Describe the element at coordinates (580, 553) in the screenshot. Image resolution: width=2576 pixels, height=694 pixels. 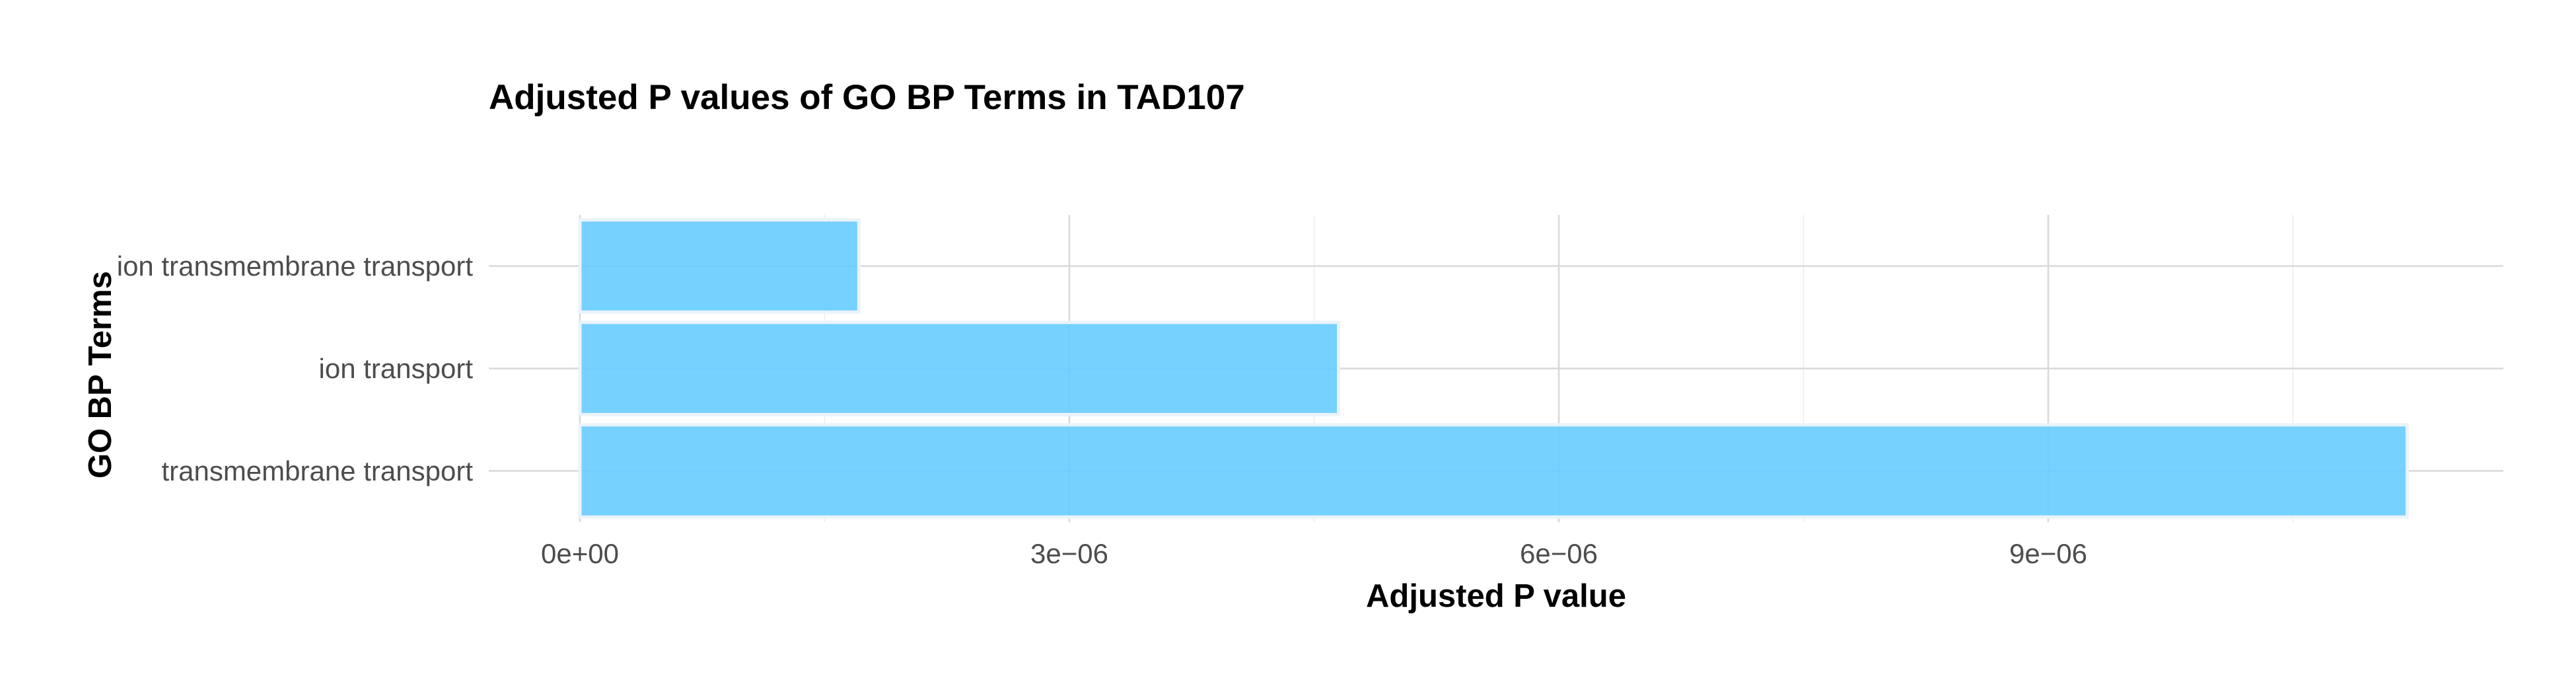
I see `x-tick-label: 0e+00` at that location.